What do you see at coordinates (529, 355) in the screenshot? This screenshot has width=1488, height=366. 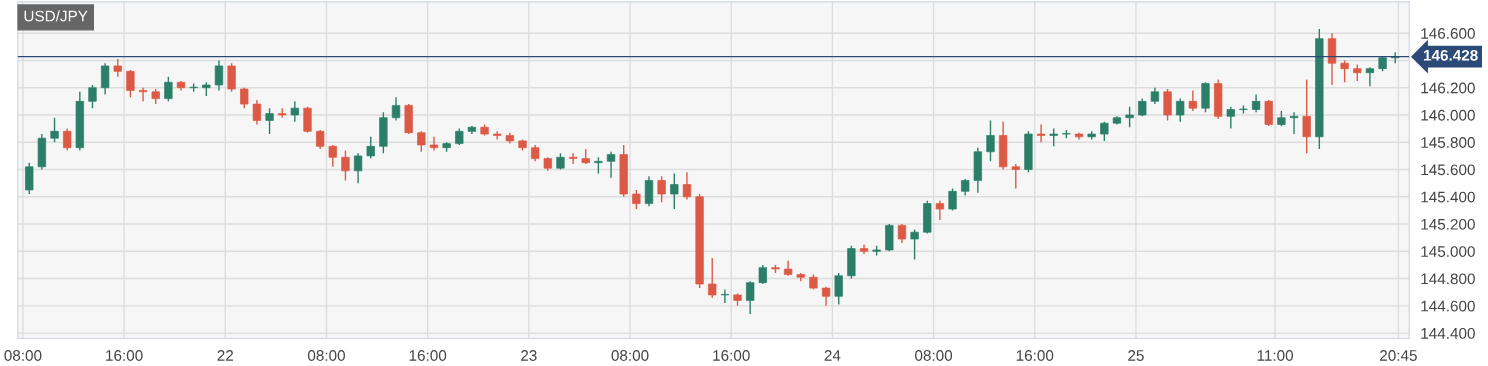 I see `x-tick-label: 23` at bounding box center [529, 355].